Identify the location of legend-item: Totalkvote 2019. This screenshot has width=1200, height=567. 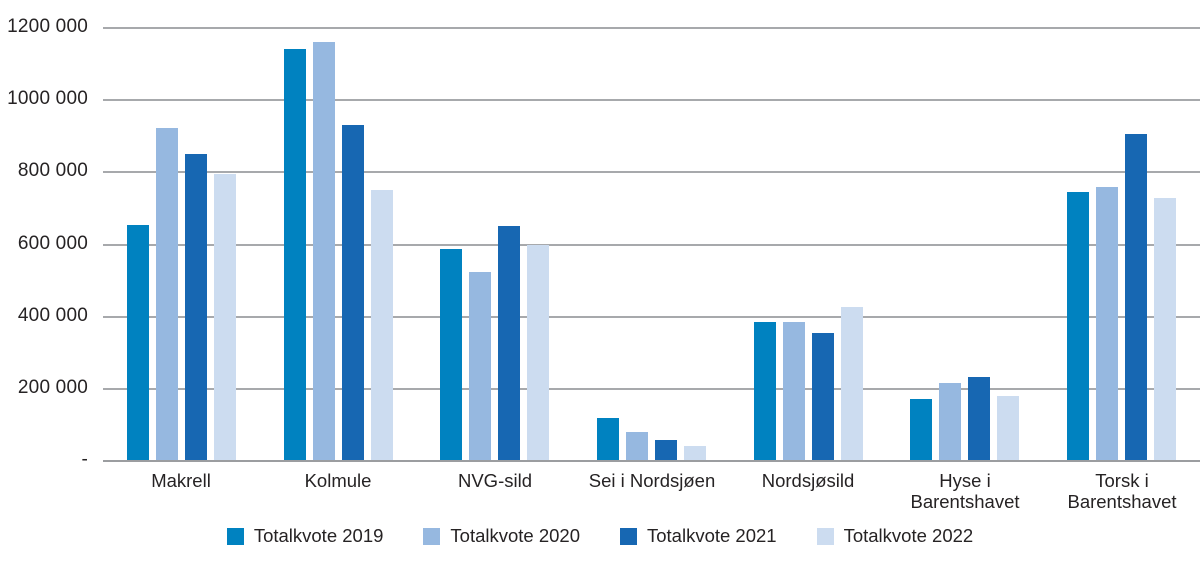
(305, 536).